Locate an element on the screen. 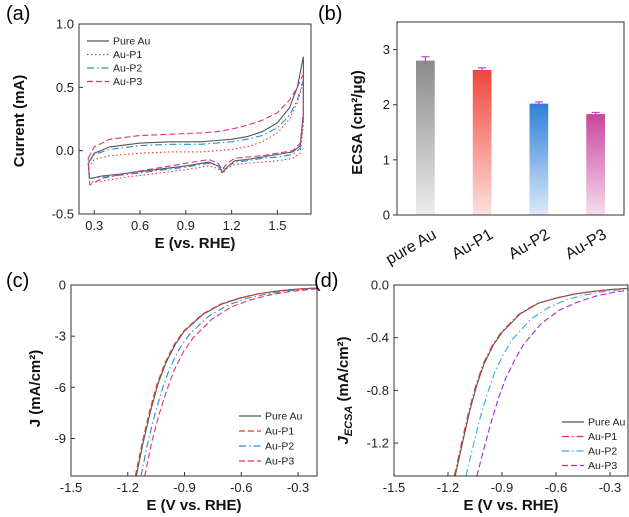 Image resolution: width=629 pixels, height=517 pixels. category-label: Au-P3 is located at coordinates (586, 244).